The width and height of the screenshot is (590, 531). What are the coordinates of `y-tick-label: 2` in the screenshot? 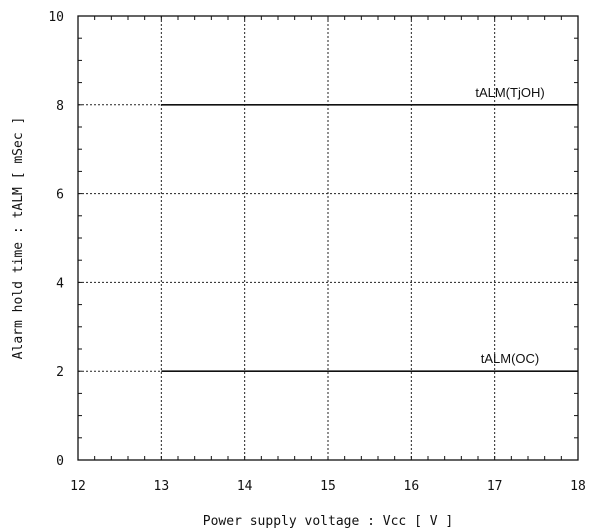 It's located at (60, 372).